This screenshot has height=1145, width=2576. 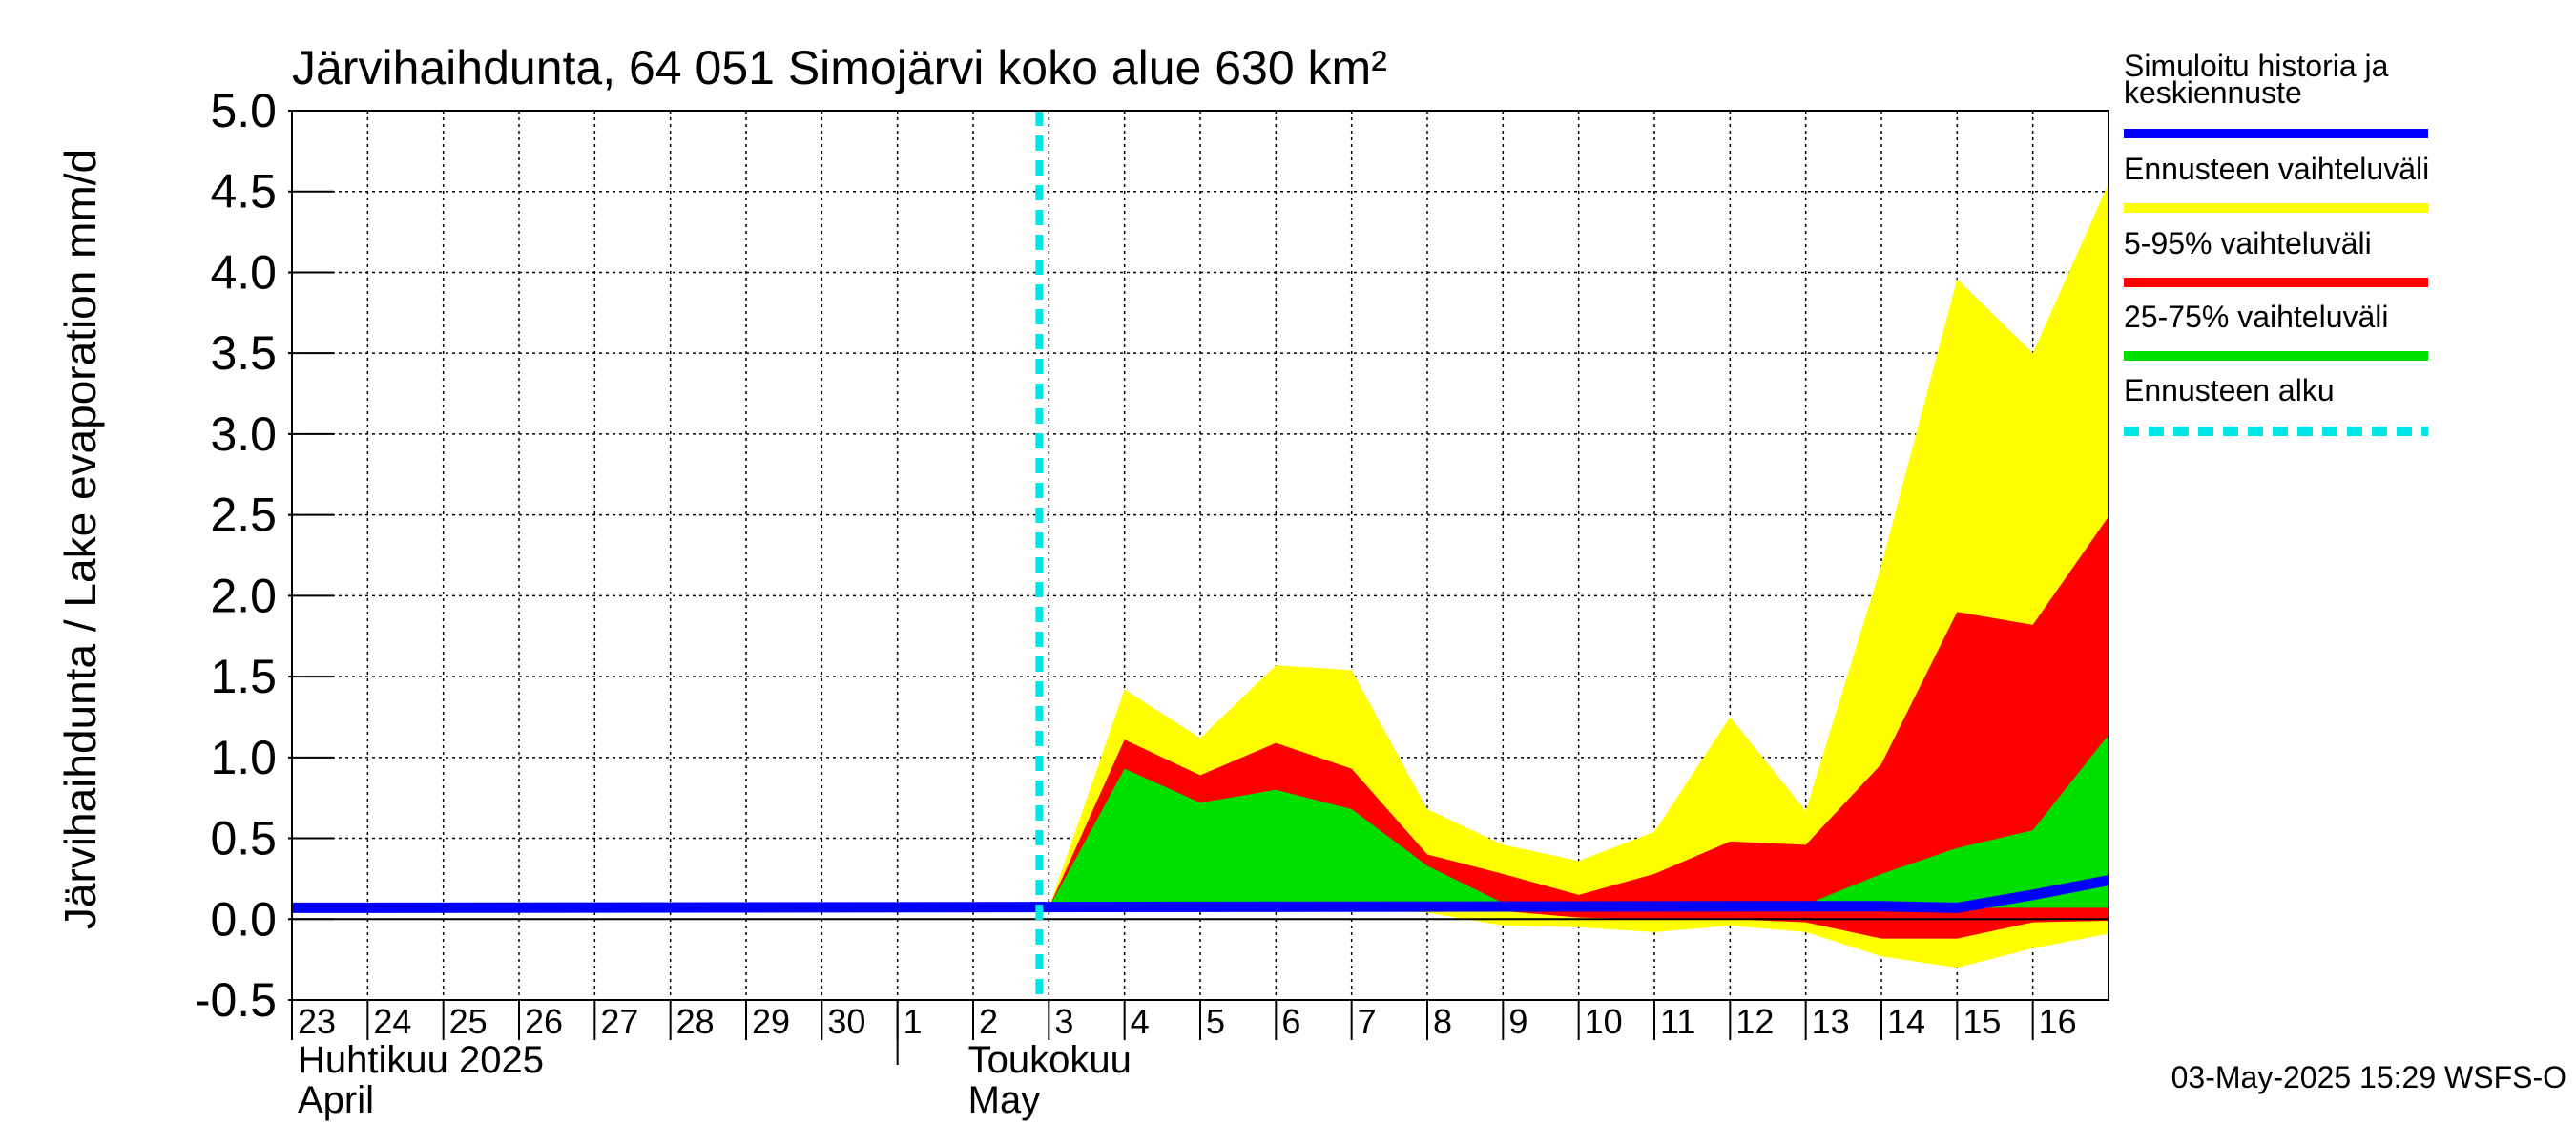 I want to click on month-label-fi: Toukokuu, so click(x=1050, y=1060).